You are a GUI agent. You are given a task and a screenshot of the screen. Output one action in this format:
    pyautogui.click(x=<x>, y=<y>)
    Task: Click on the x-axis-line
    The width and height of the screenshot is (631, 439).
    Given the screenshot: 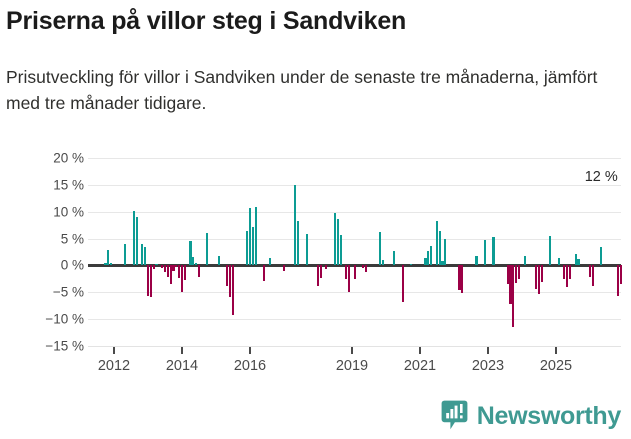 What is the action you would take?
    pyautogui.click(x=354, y=346)
    